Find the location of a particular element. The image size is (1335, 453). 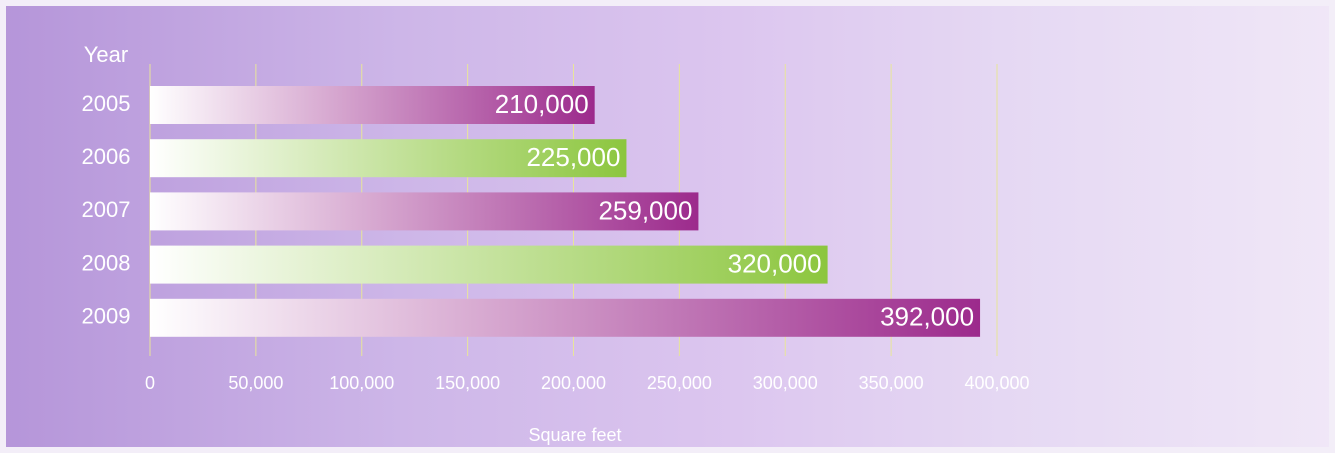

value-label: 225,000 is located at coordinates (573, 157).